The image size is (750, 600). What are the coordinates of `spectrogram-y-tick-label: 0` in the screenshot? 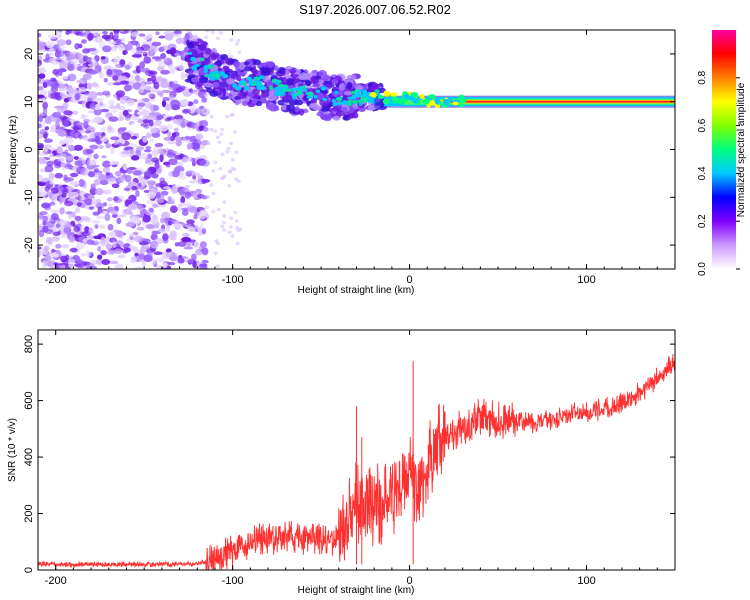 It's located at (29, 149).